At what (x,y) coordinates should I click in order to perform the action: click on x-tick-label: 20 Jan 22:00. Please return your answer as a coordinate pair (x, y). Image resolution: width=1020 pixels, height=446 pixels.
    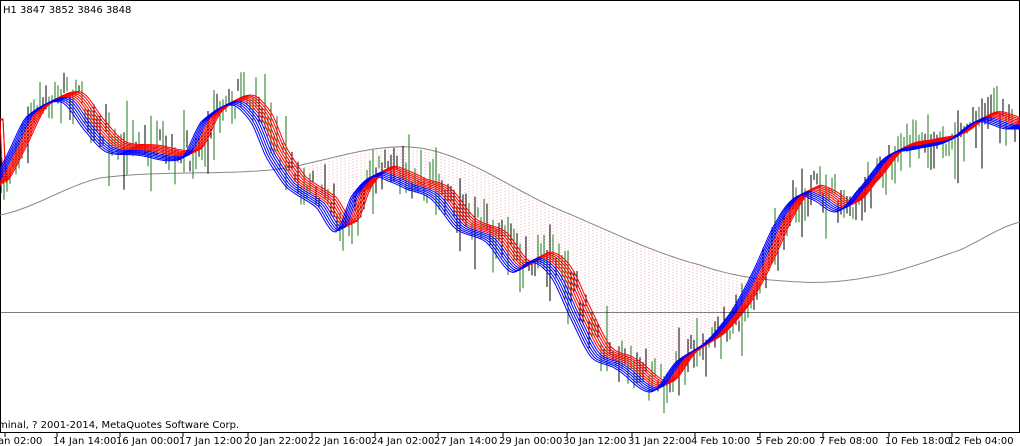
    Looking at the image, I should click on (275, 441).